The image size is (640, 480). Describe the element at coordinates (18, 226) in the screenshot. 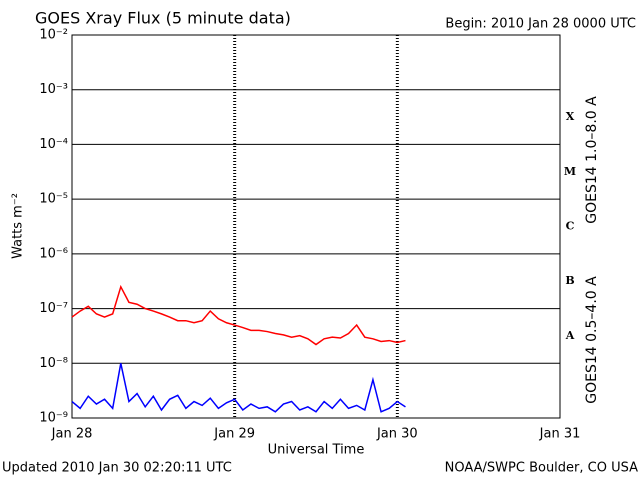

I see `y-axis-label: Watts m⁻²` at that location.